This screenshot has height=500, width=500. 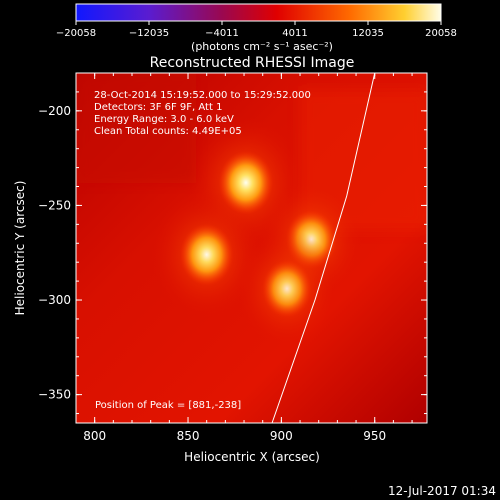 I want to click on x-tick-label: 850, so click(x=188, y=436).